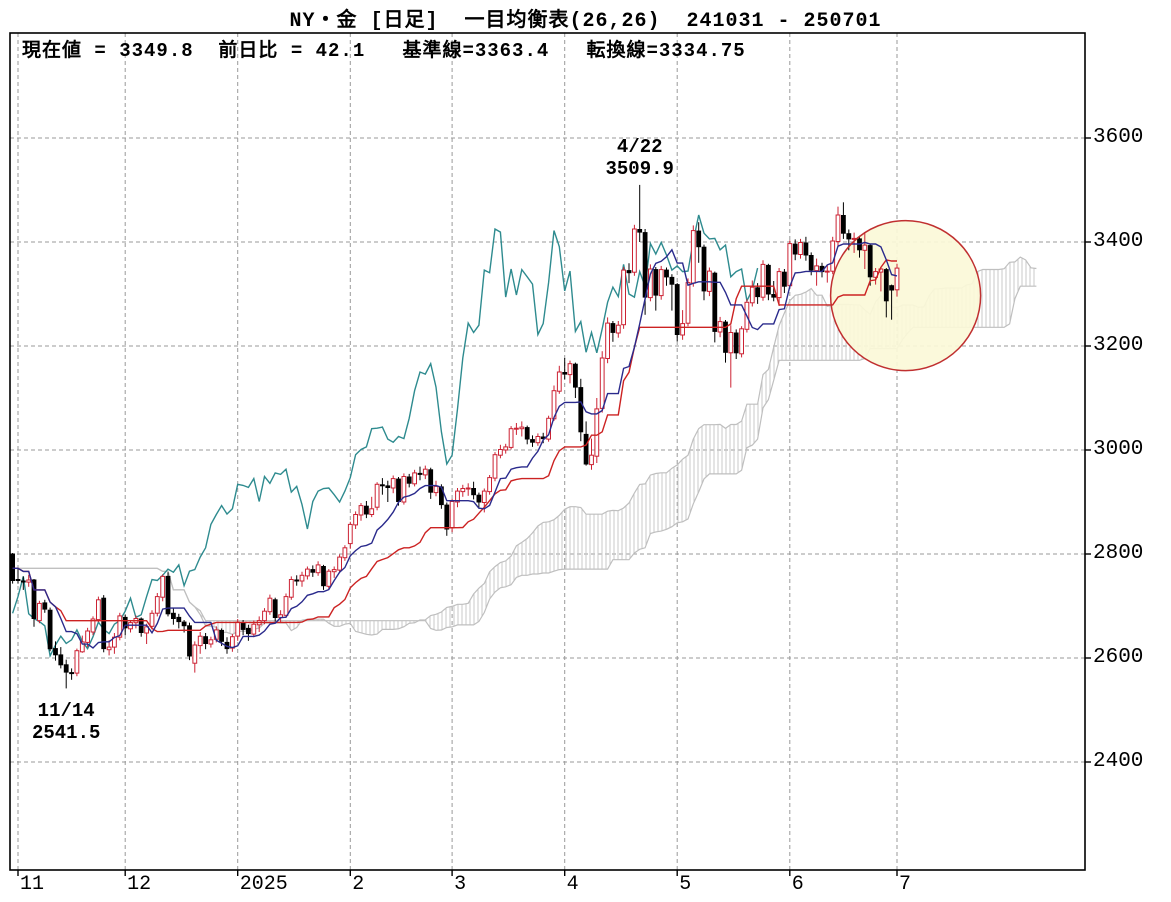  What do you see at coordinates (1118, 137) in the screenshot?
I see `y-axis-label: 3600` at bounding box center [1118, 137].